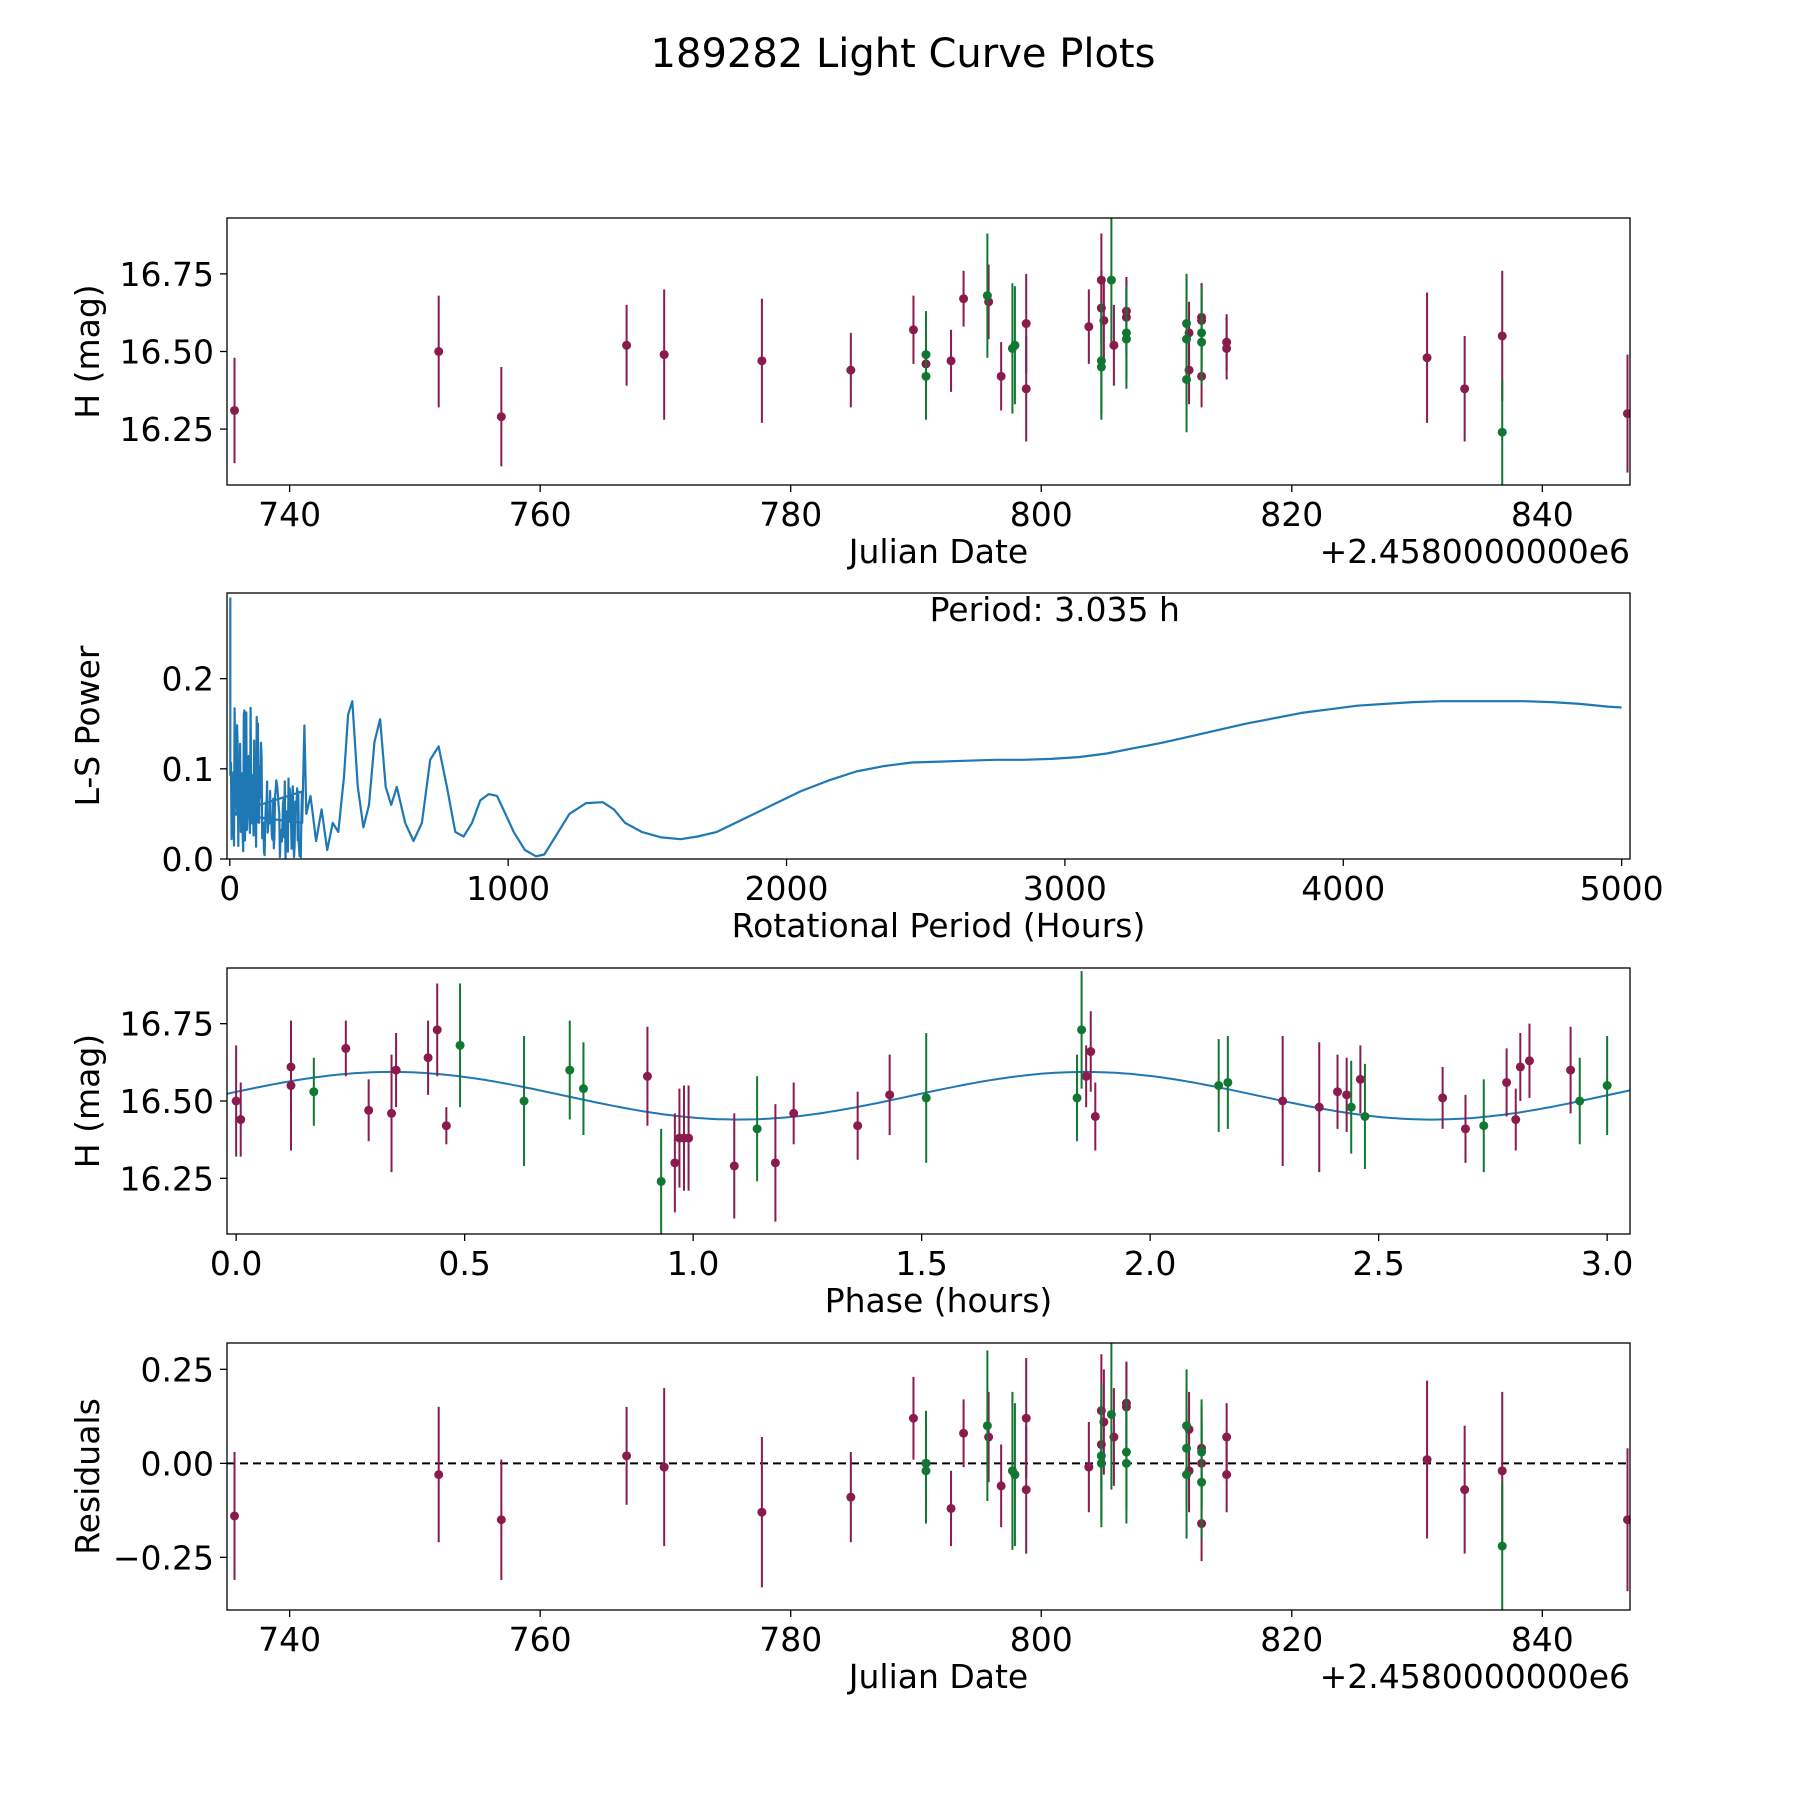  I want to click on y-axis-label: Residuals, so click(87, 1476).